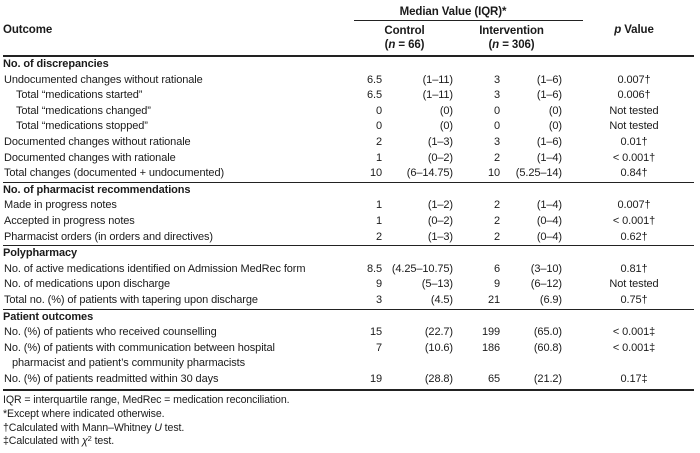  I want to click on p-value-cell: 0.006†, so click(634, 95).